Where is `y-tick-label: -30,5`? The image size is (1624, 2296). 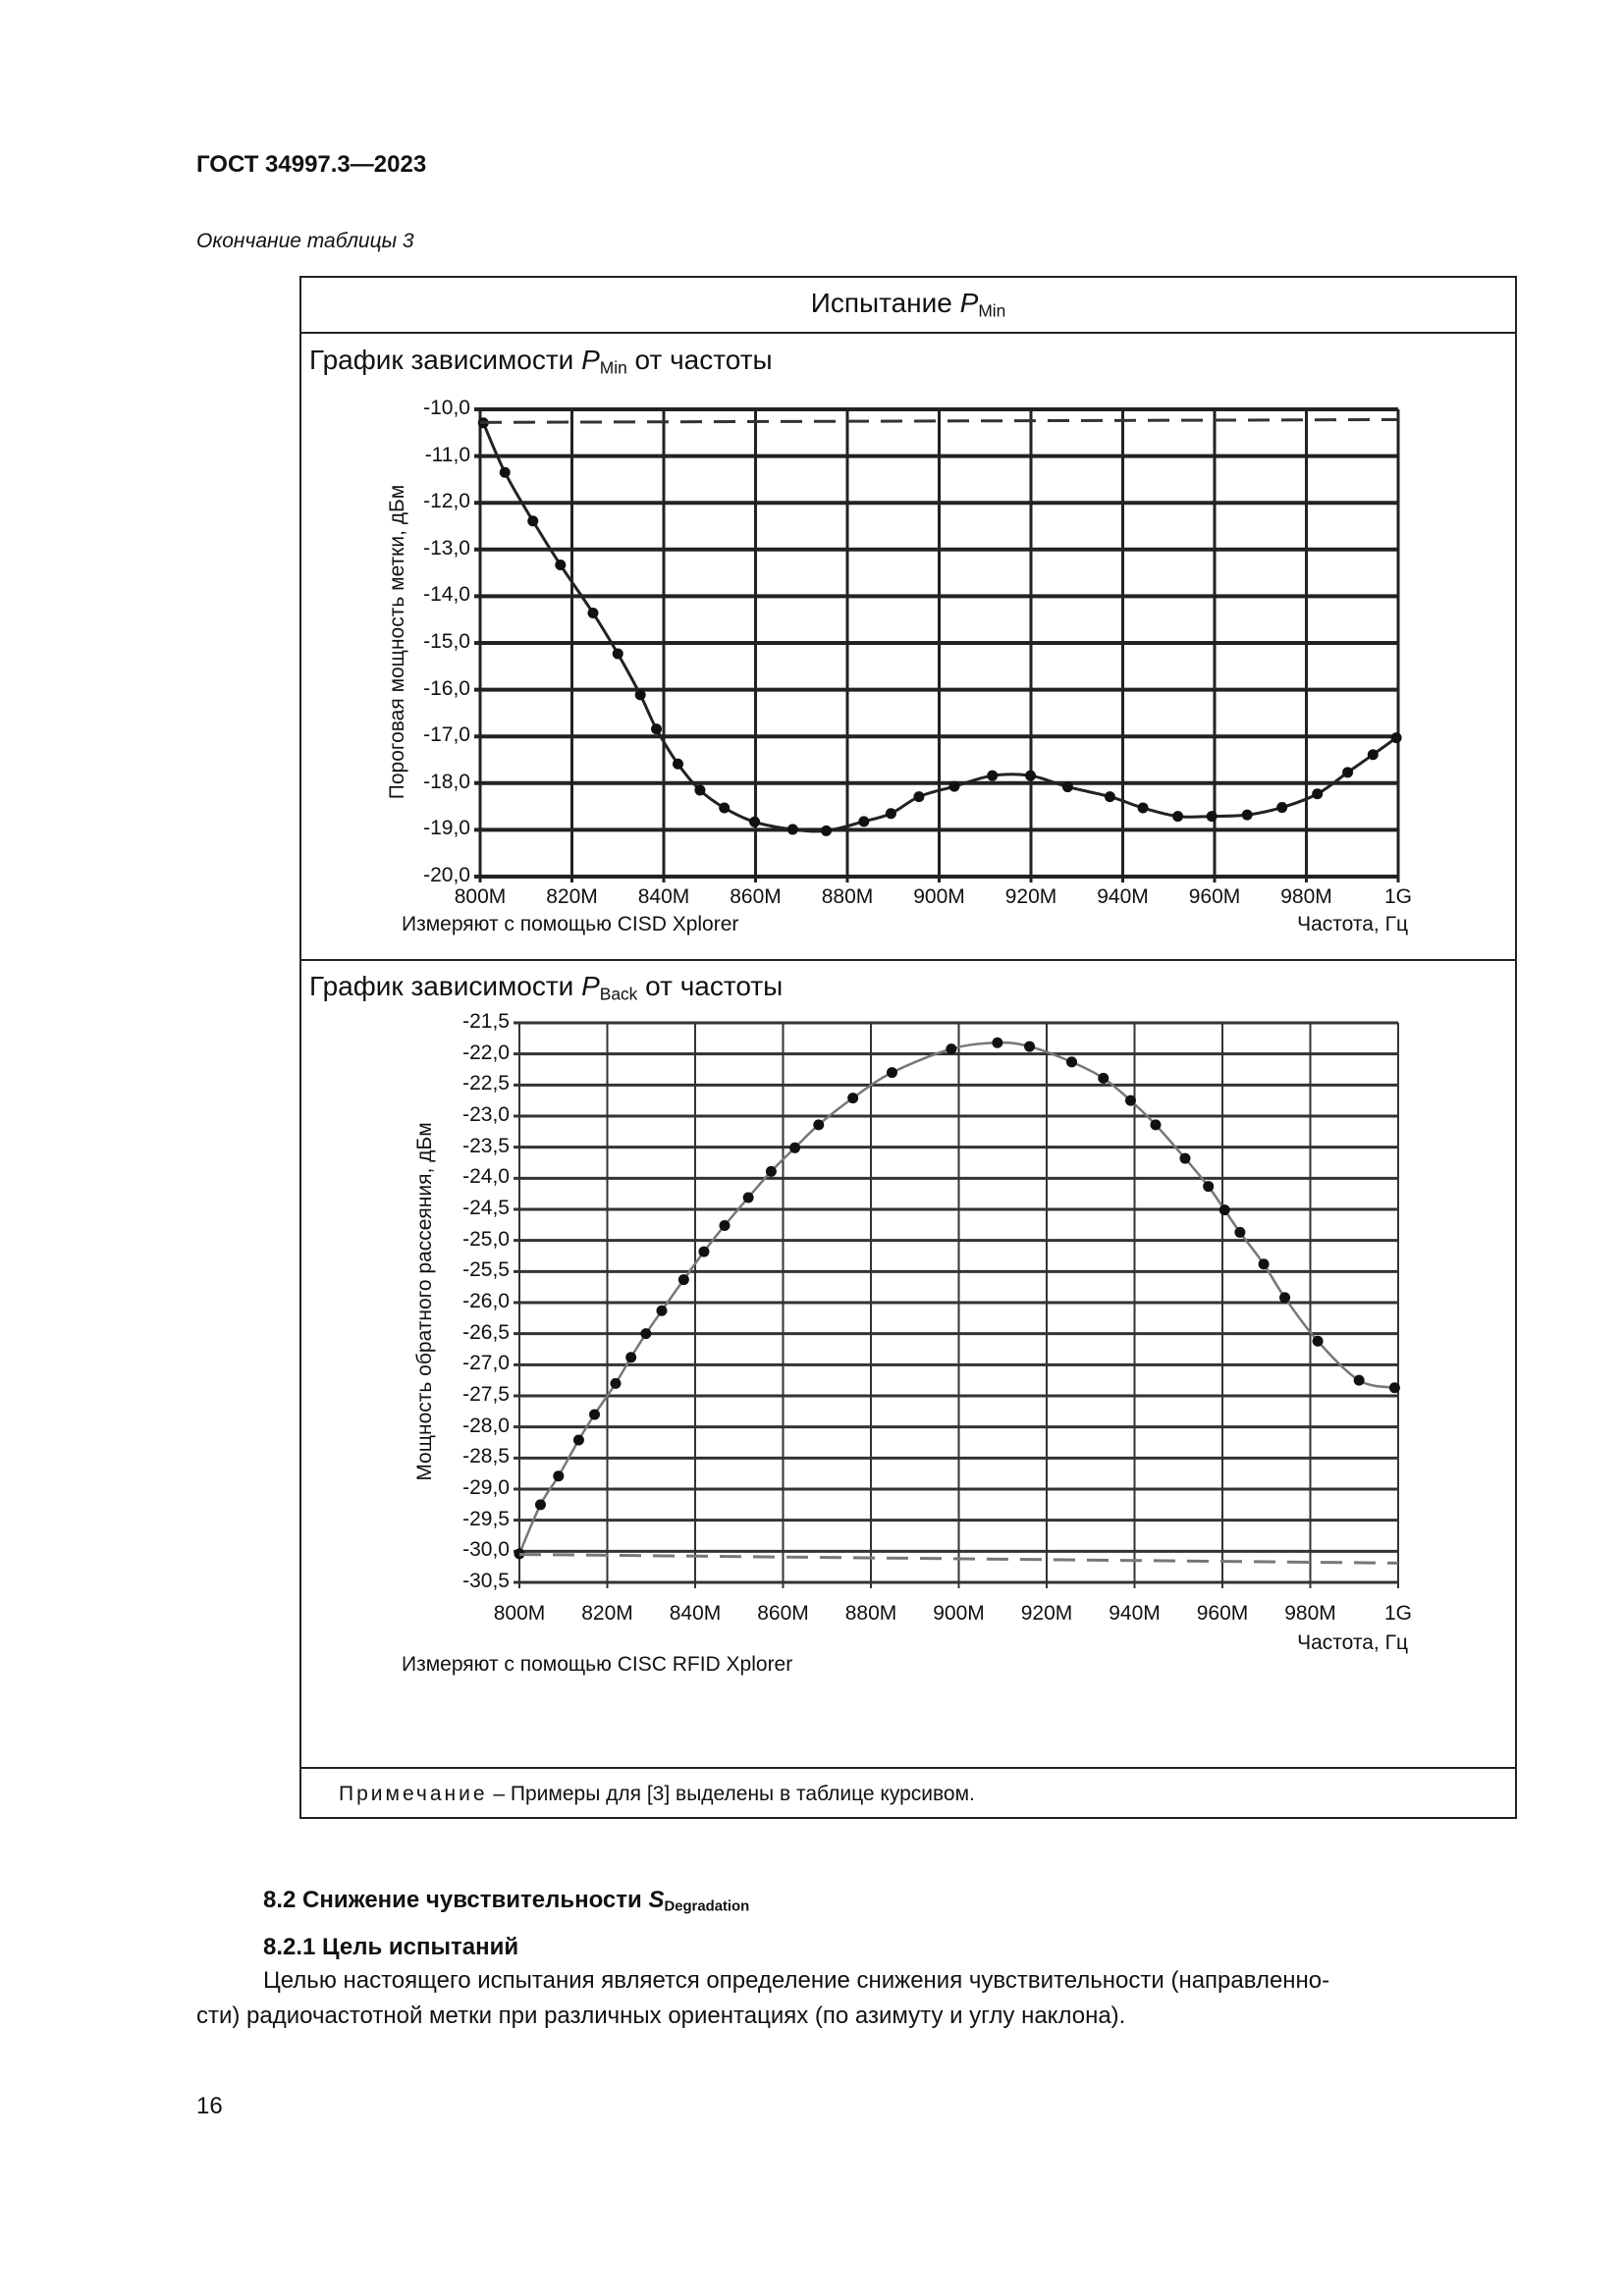
y-tick-label: -30,5 is located at coordinates (486, 1581).